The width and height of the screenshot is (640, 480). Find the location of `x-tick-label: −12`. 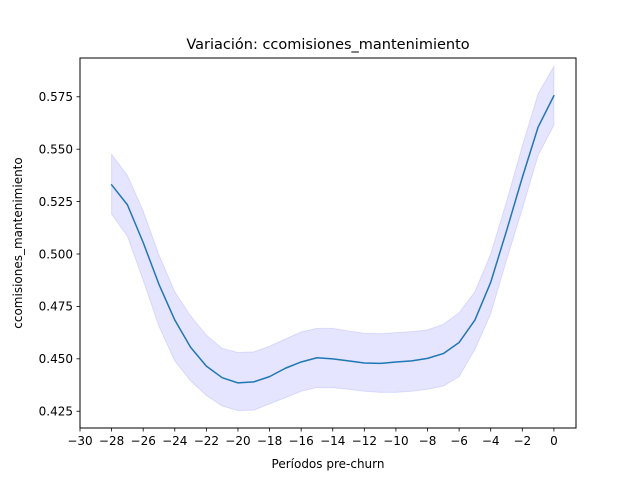

x-tick-label: −12 is located at coordinates (364, 441).